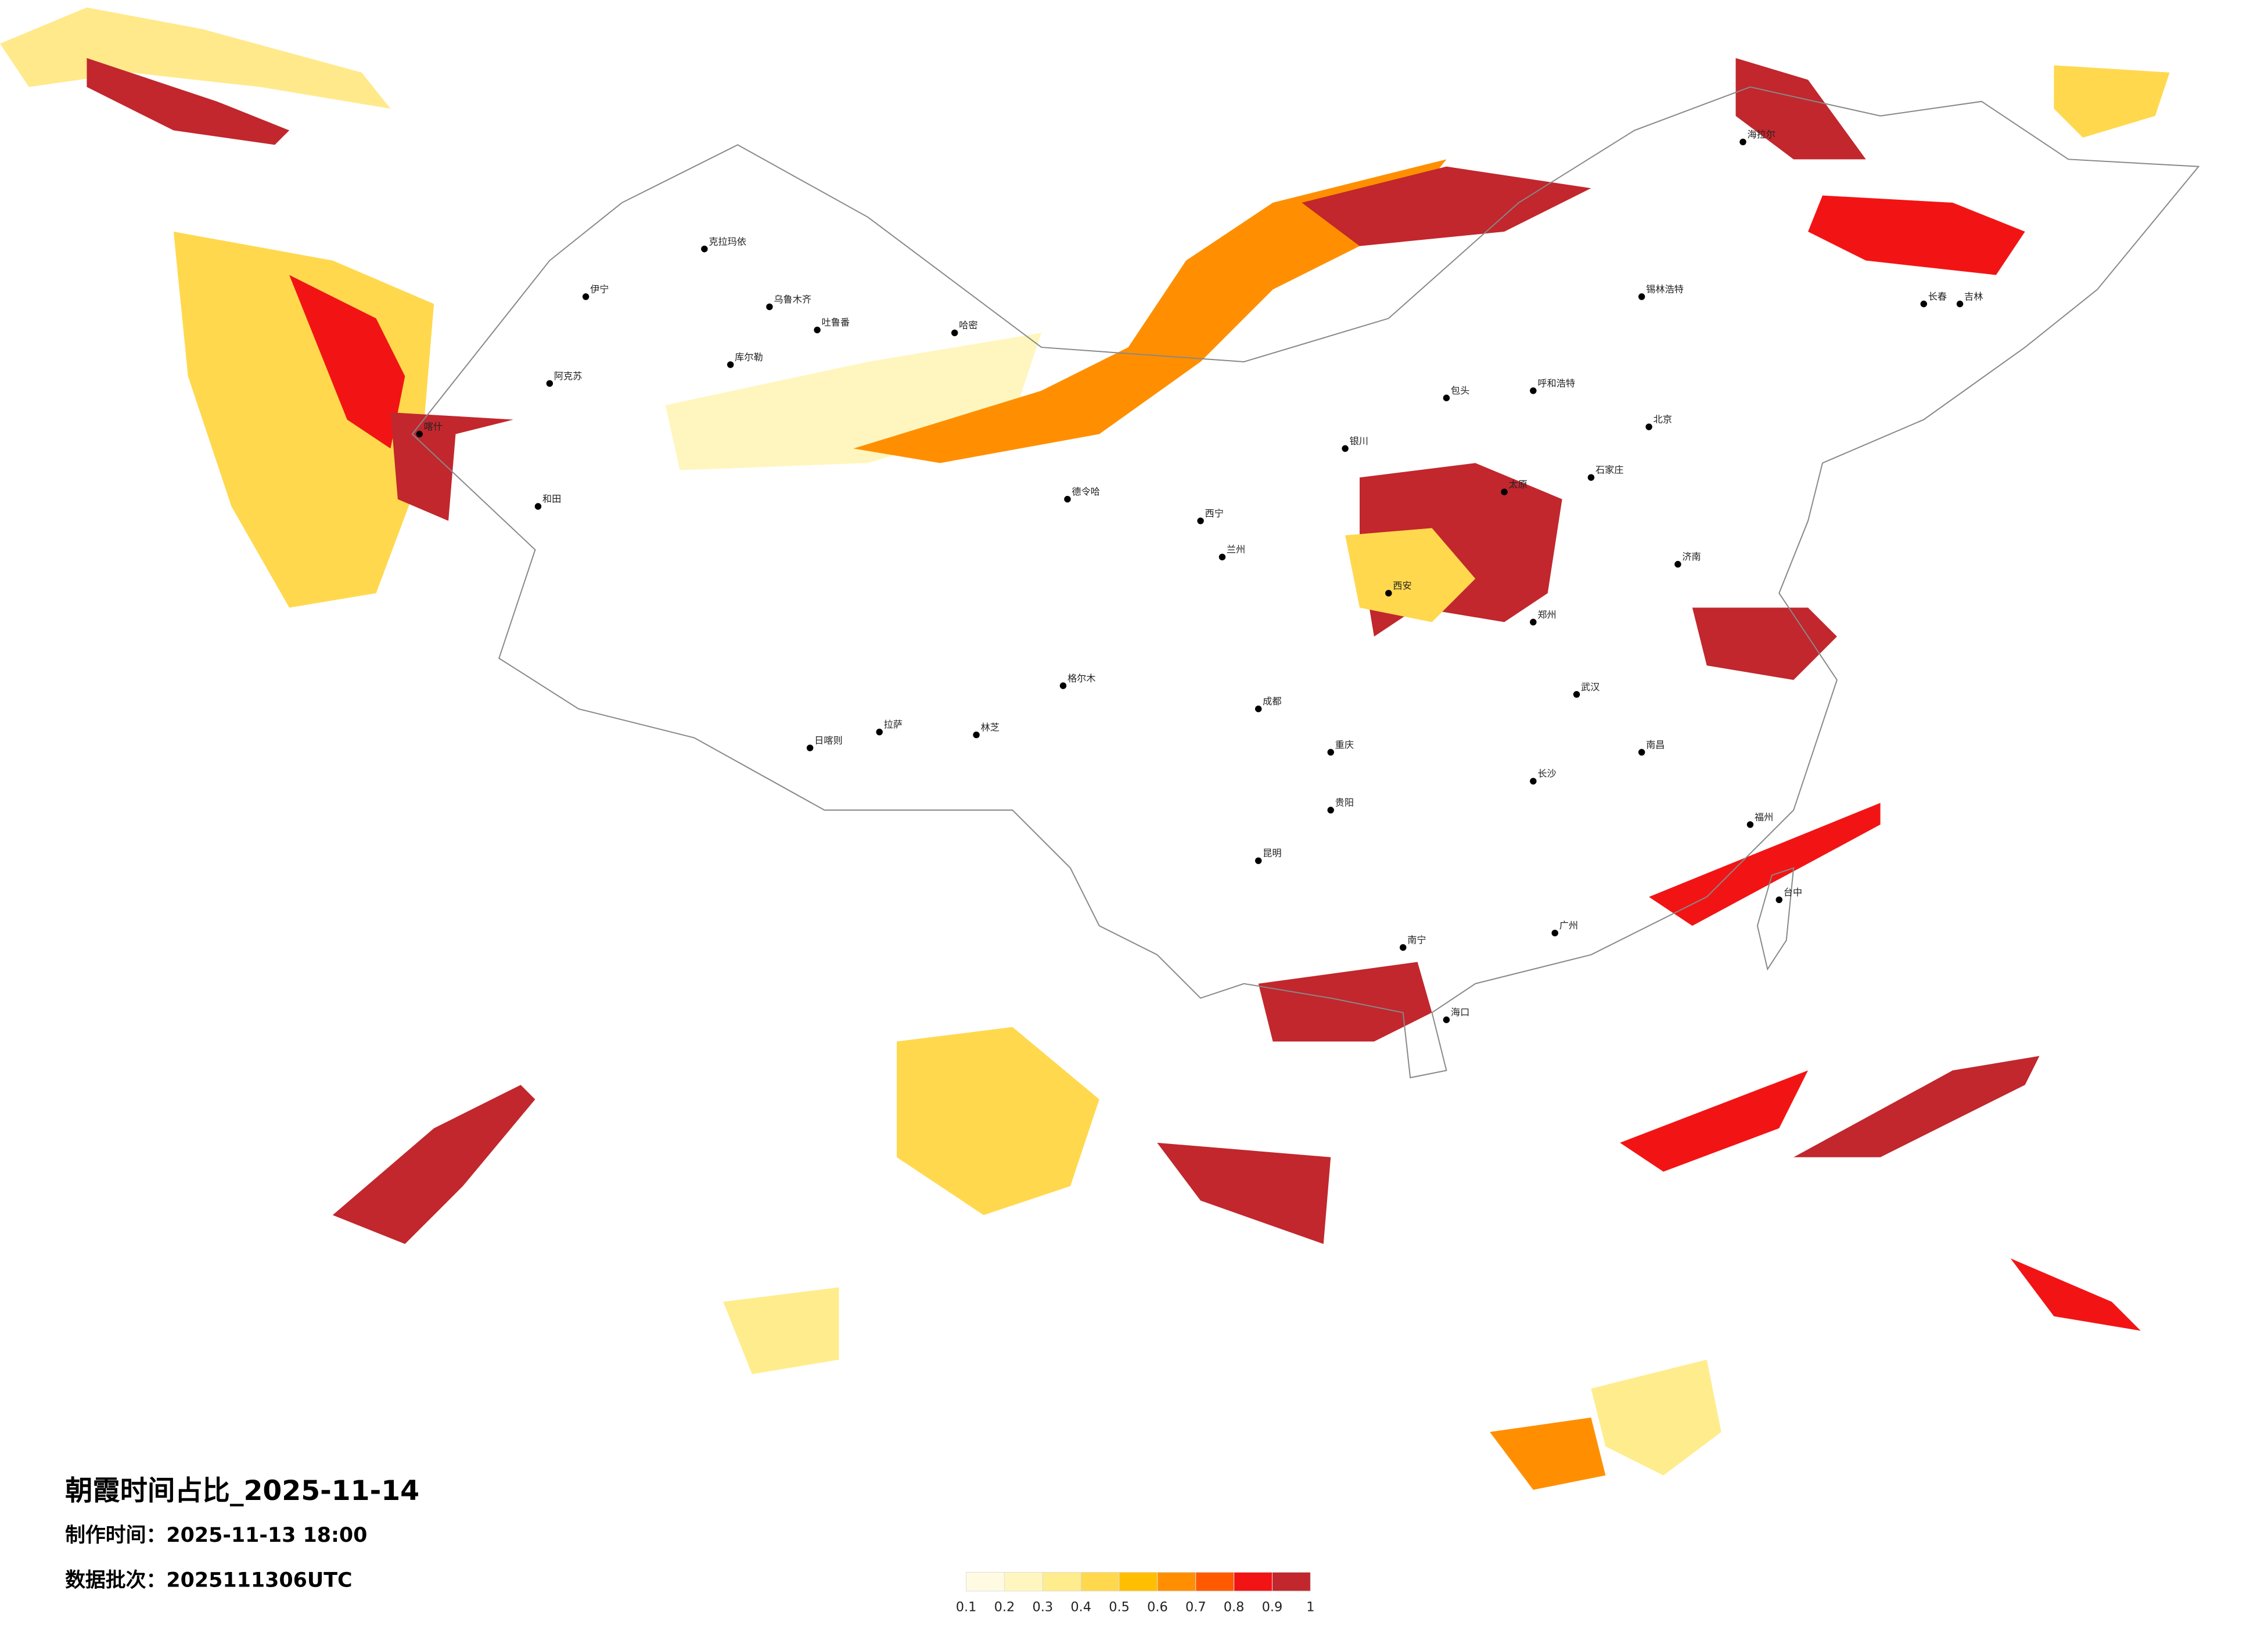 This screenshot has width=2268, height=1626. I want to click on city-label: 海口, so click(1460, 1012).